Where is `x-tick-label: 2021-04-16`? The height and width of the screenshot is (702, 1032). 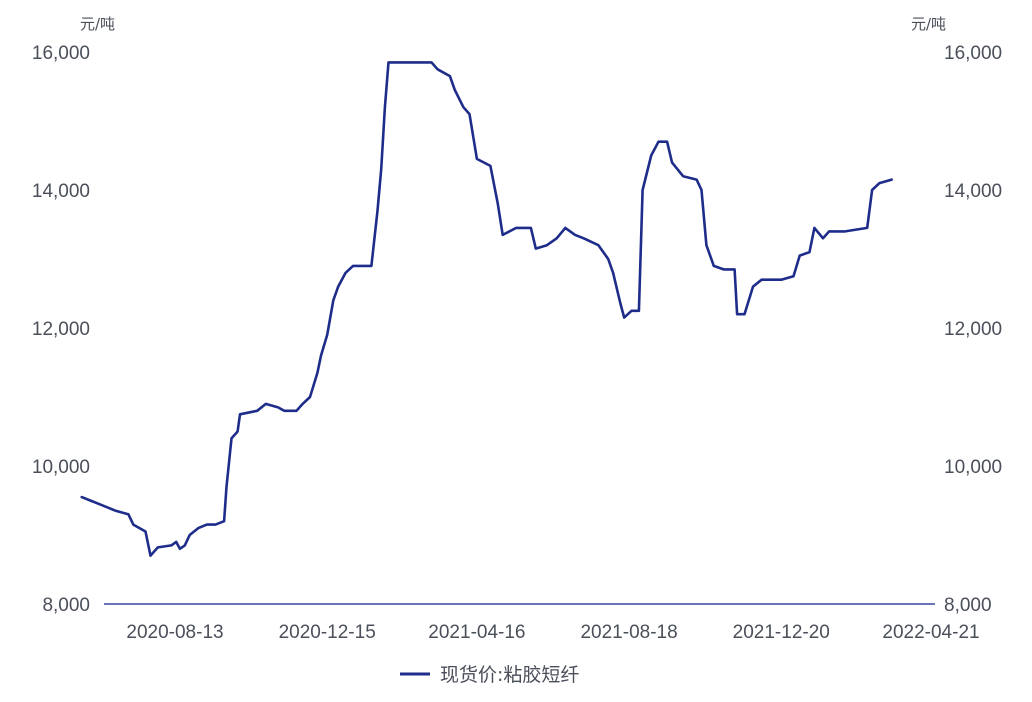 x-tick-label: 2021-04-16 is located at coordinates (476, 632).